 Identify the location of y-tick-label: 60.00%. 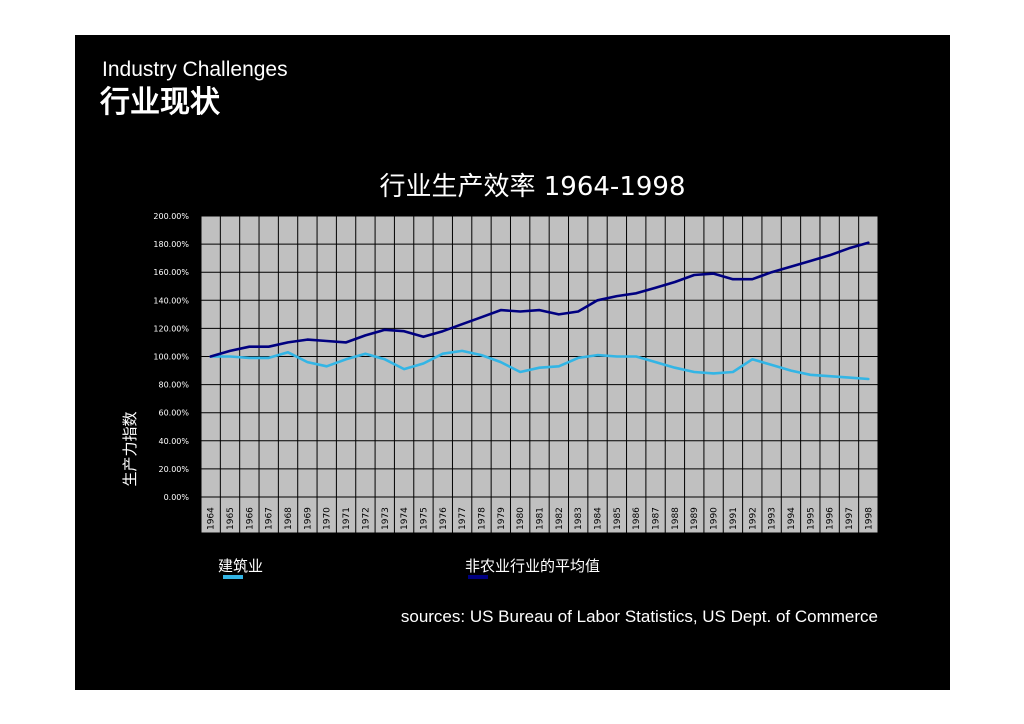
(173, 413).